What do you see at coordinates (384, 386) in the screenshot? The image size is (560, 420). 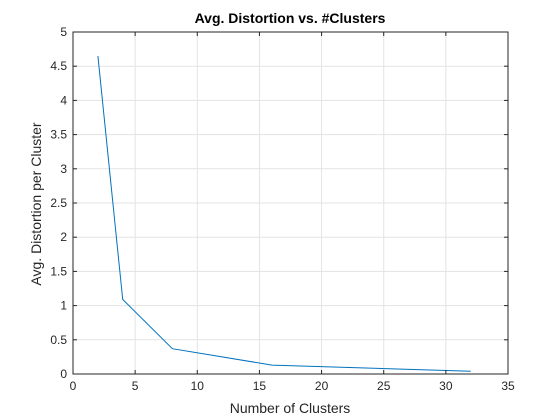 I see `x-tick-label: 25` at bounding box center [384, 386].